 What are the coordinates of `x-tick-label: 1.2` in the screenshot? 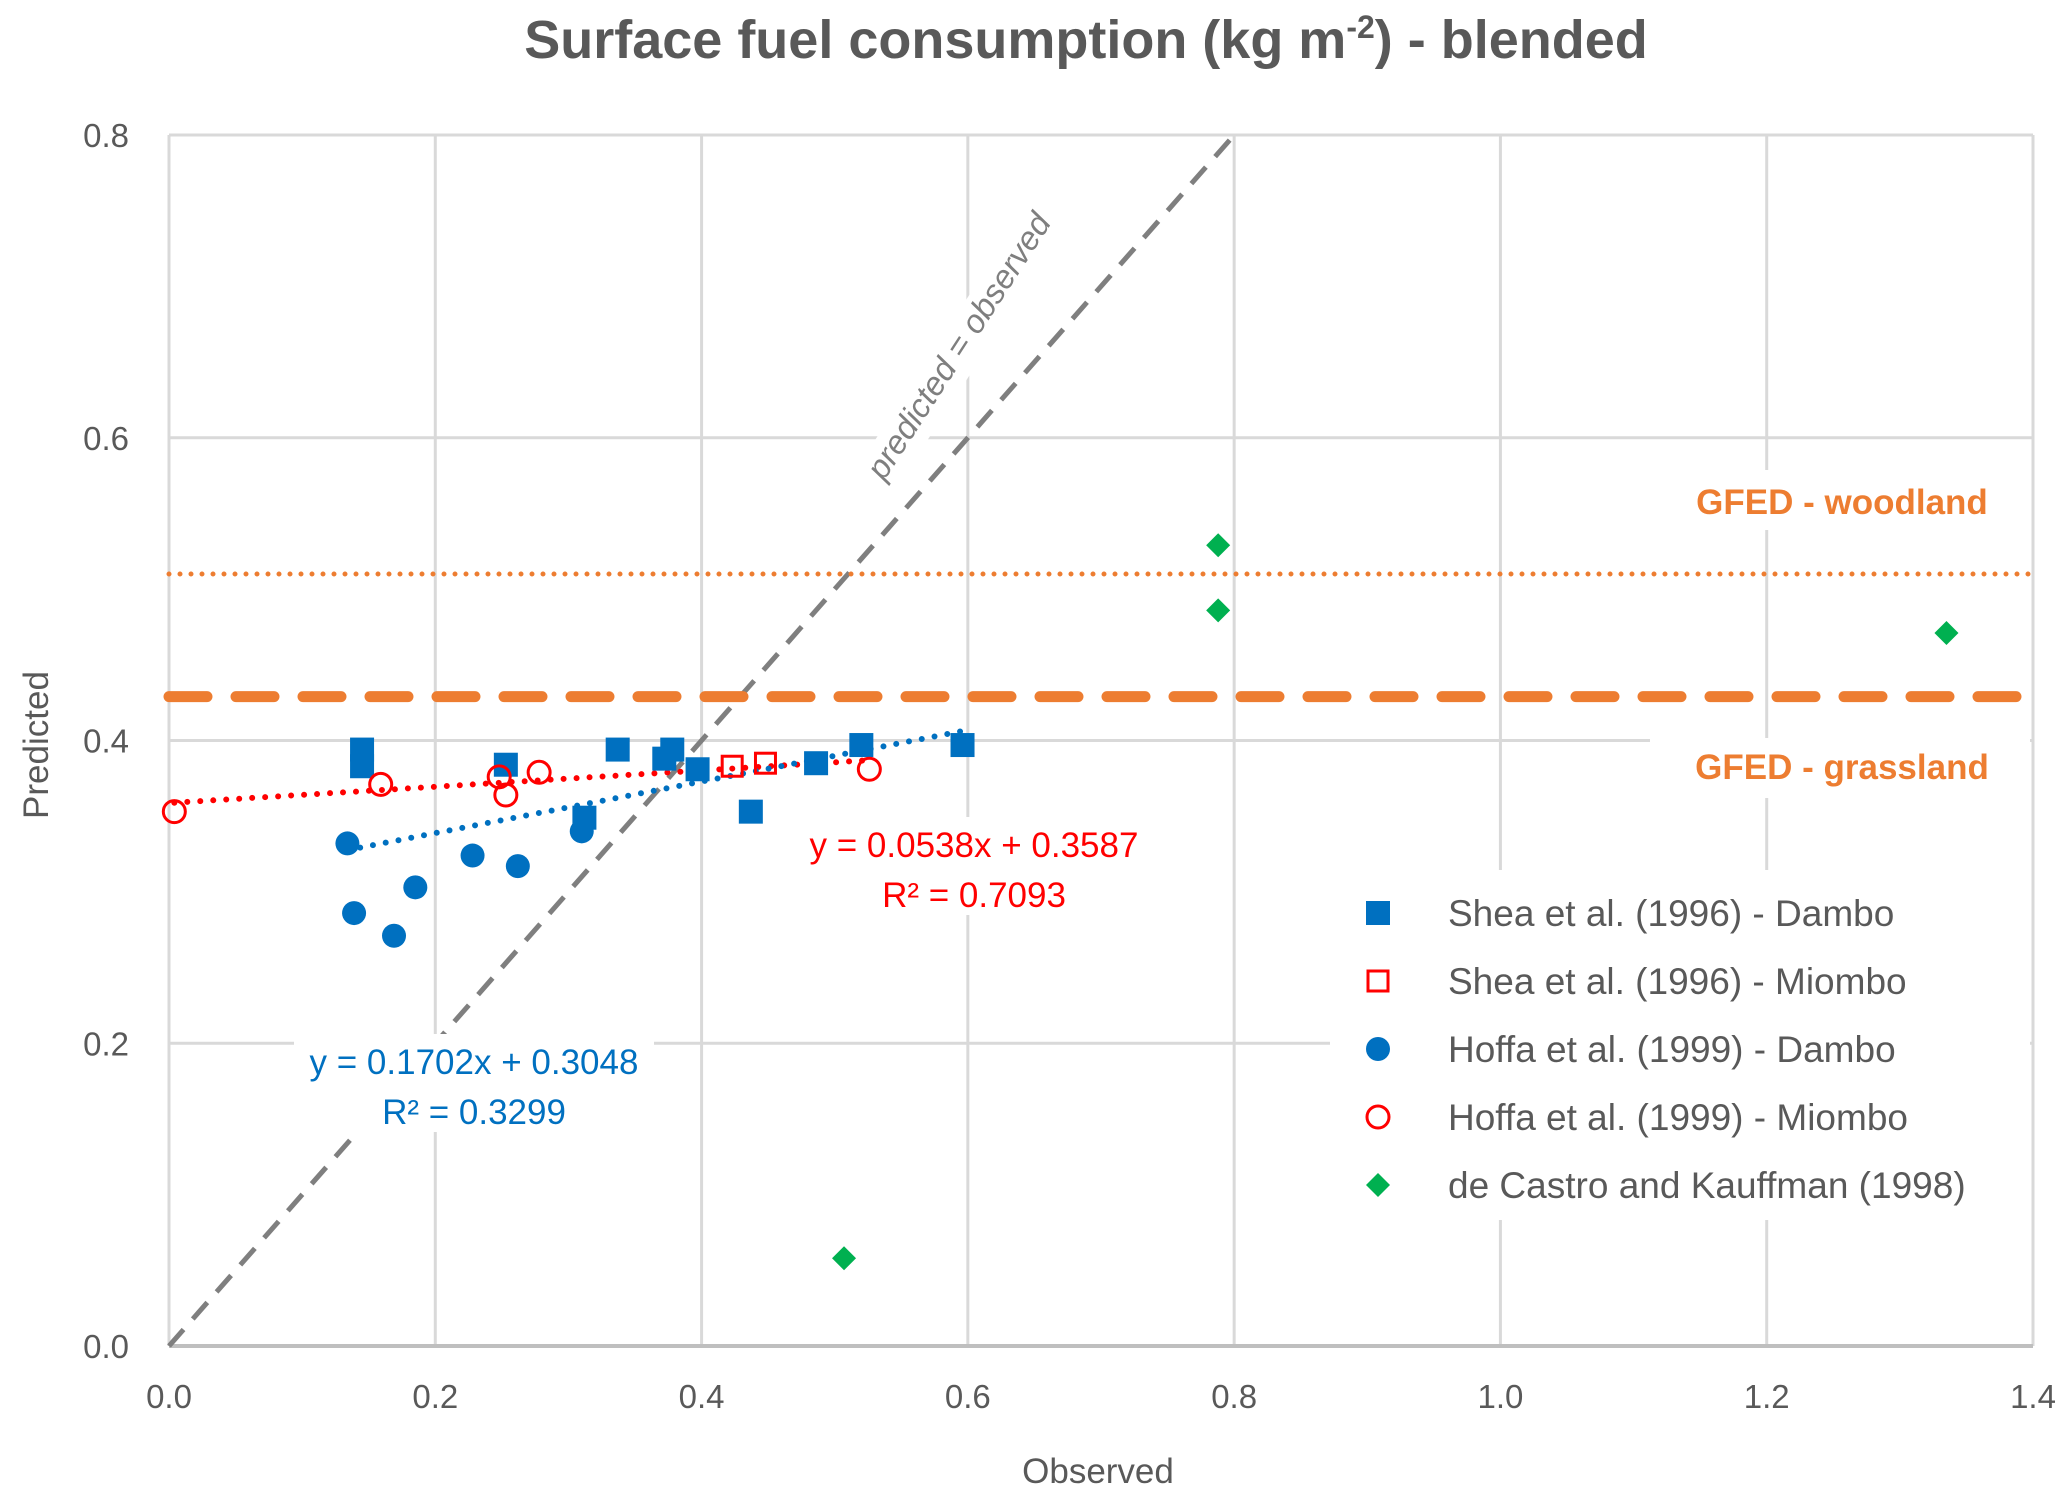 It's located at (1767, 1396).